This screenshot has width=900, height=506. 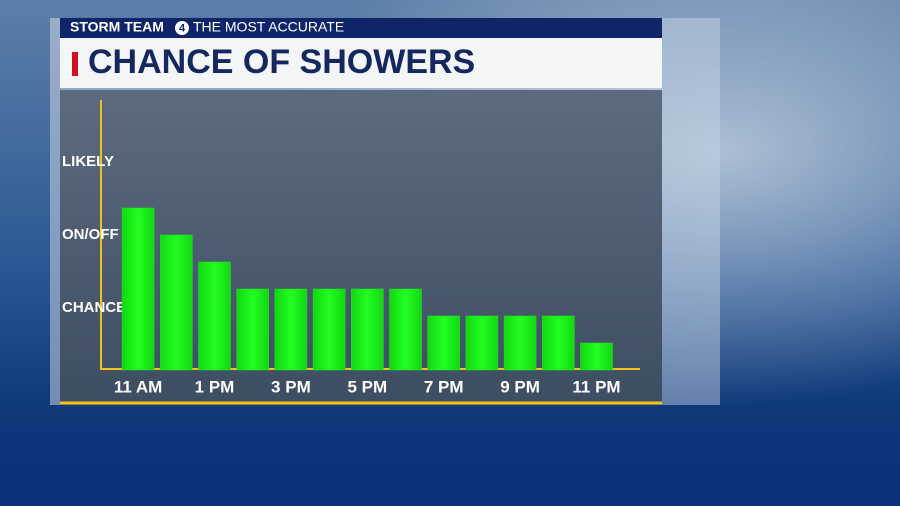 What do you see at coordinates (520, 386) in the screenshot?
I see `x-tick-label: 9 PM` at bounding box center [520, 386].